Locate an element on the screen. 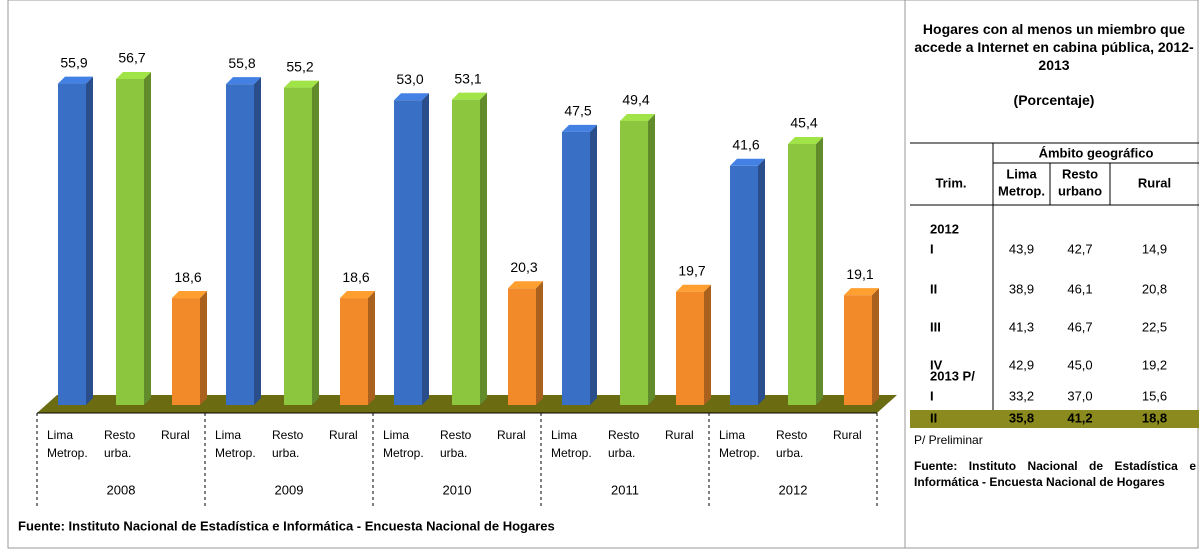 This screenshot has width=1199, height=549. table-cell: 46,1 is located at coordinates (1079, 288).